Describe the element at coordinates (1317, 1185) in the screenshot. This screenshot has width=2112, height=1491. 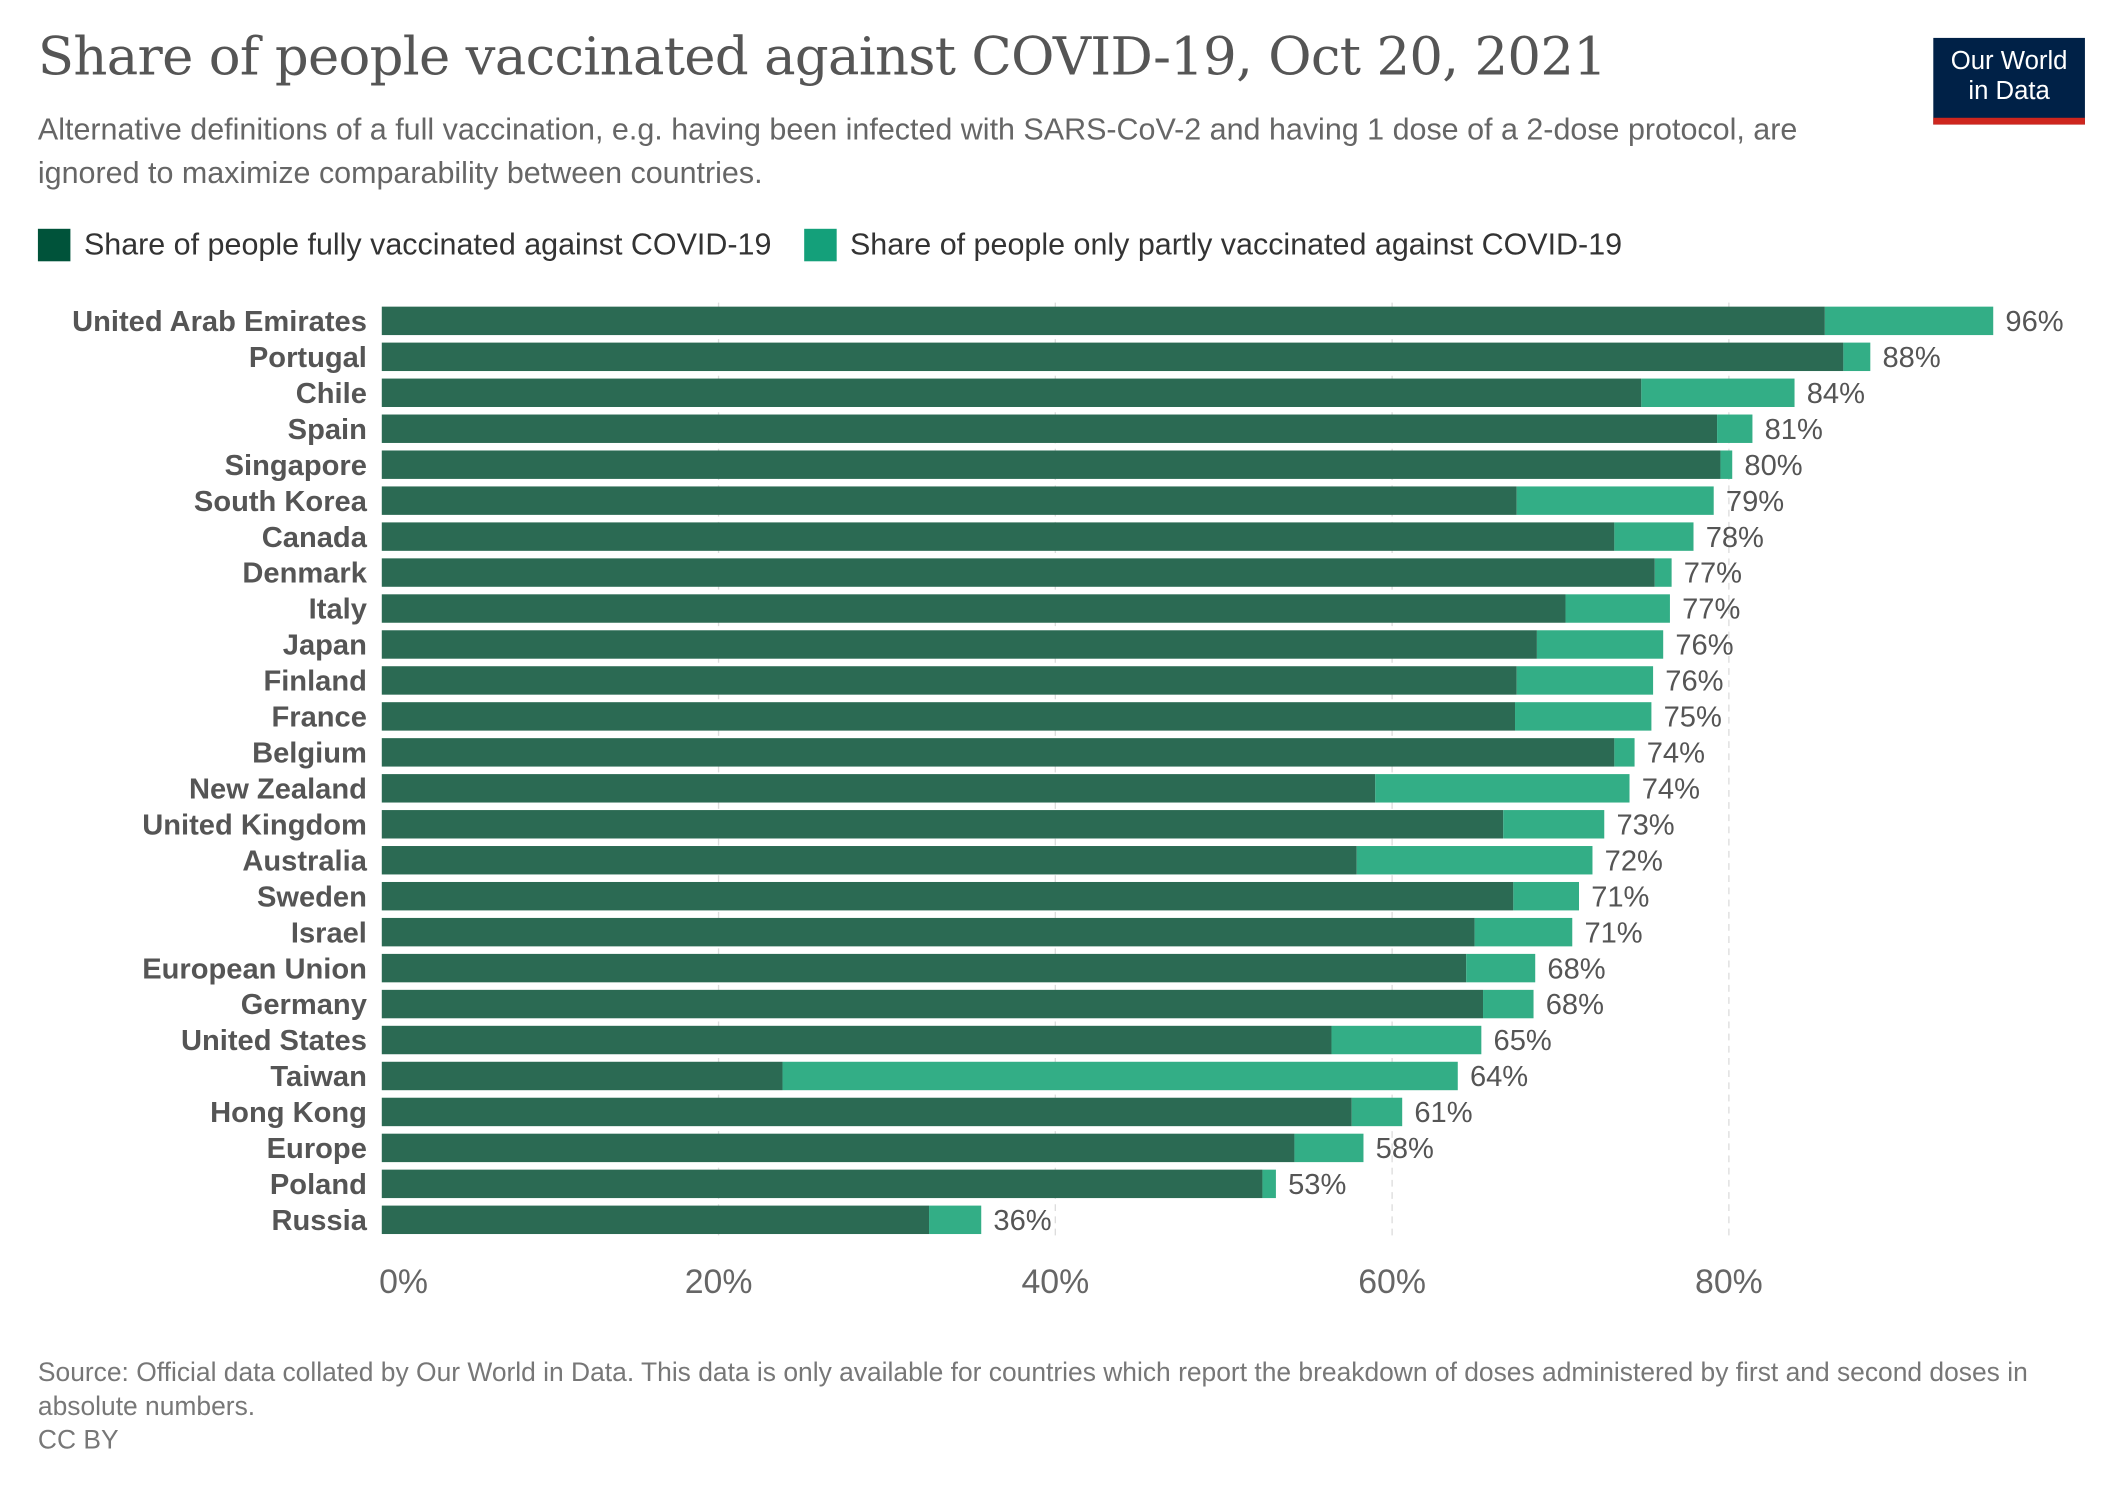
I see `value-label: 53%` at that location.